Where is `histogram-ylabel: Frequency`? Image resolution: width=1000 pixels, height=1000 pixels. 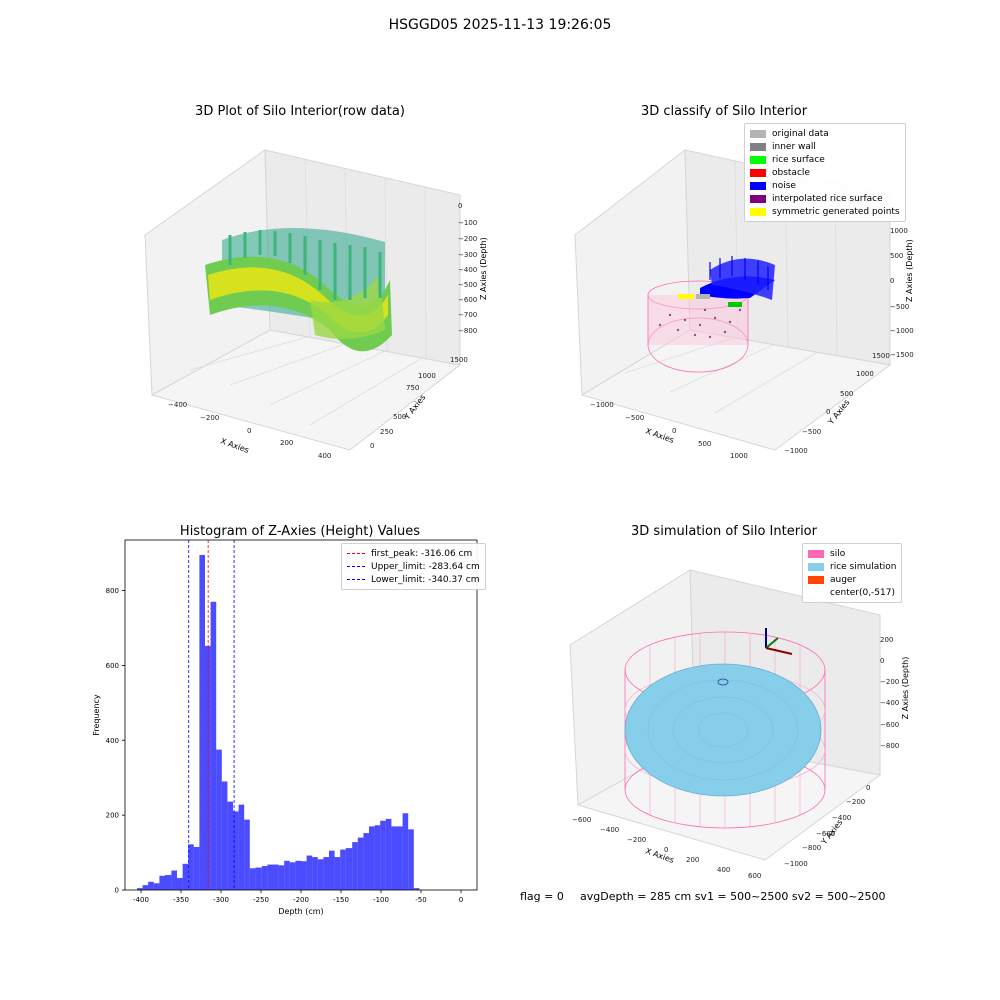
histogram-ylabel: Frequency is located at coordinates (96, 715).